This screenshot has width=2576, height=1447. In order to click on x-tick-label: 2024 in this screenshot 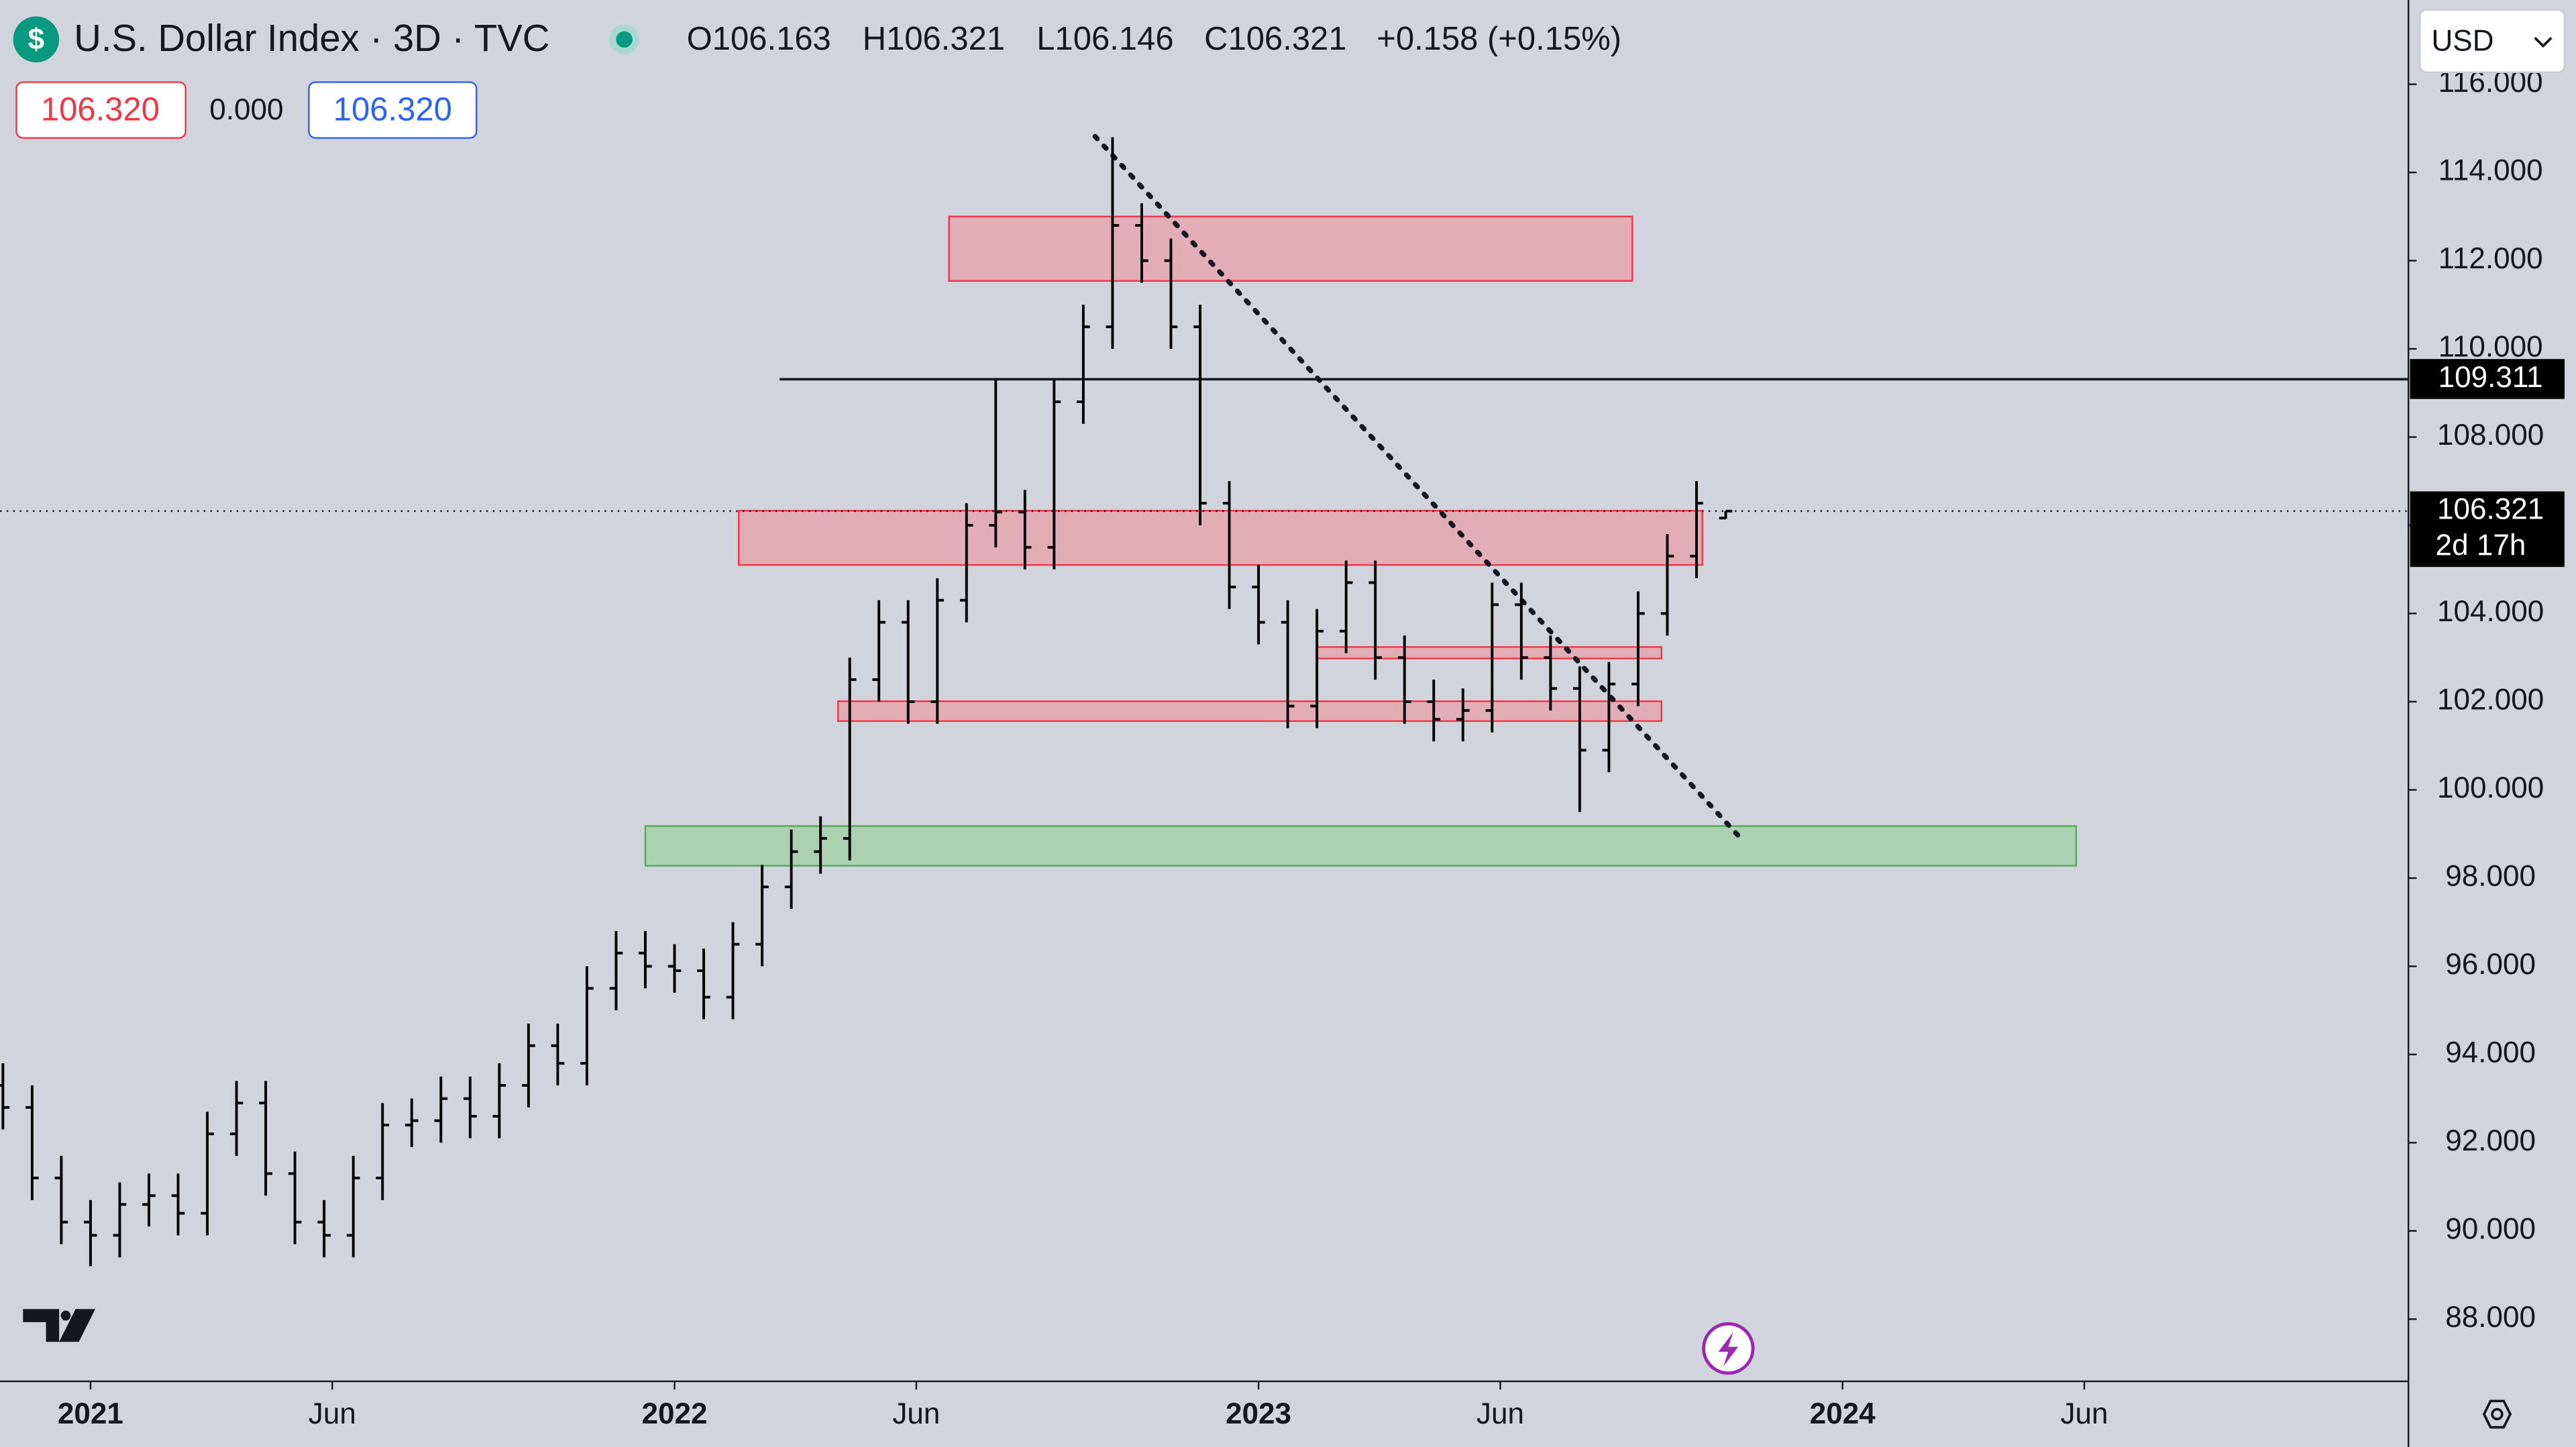, I will do `click(1843, 1414)`.